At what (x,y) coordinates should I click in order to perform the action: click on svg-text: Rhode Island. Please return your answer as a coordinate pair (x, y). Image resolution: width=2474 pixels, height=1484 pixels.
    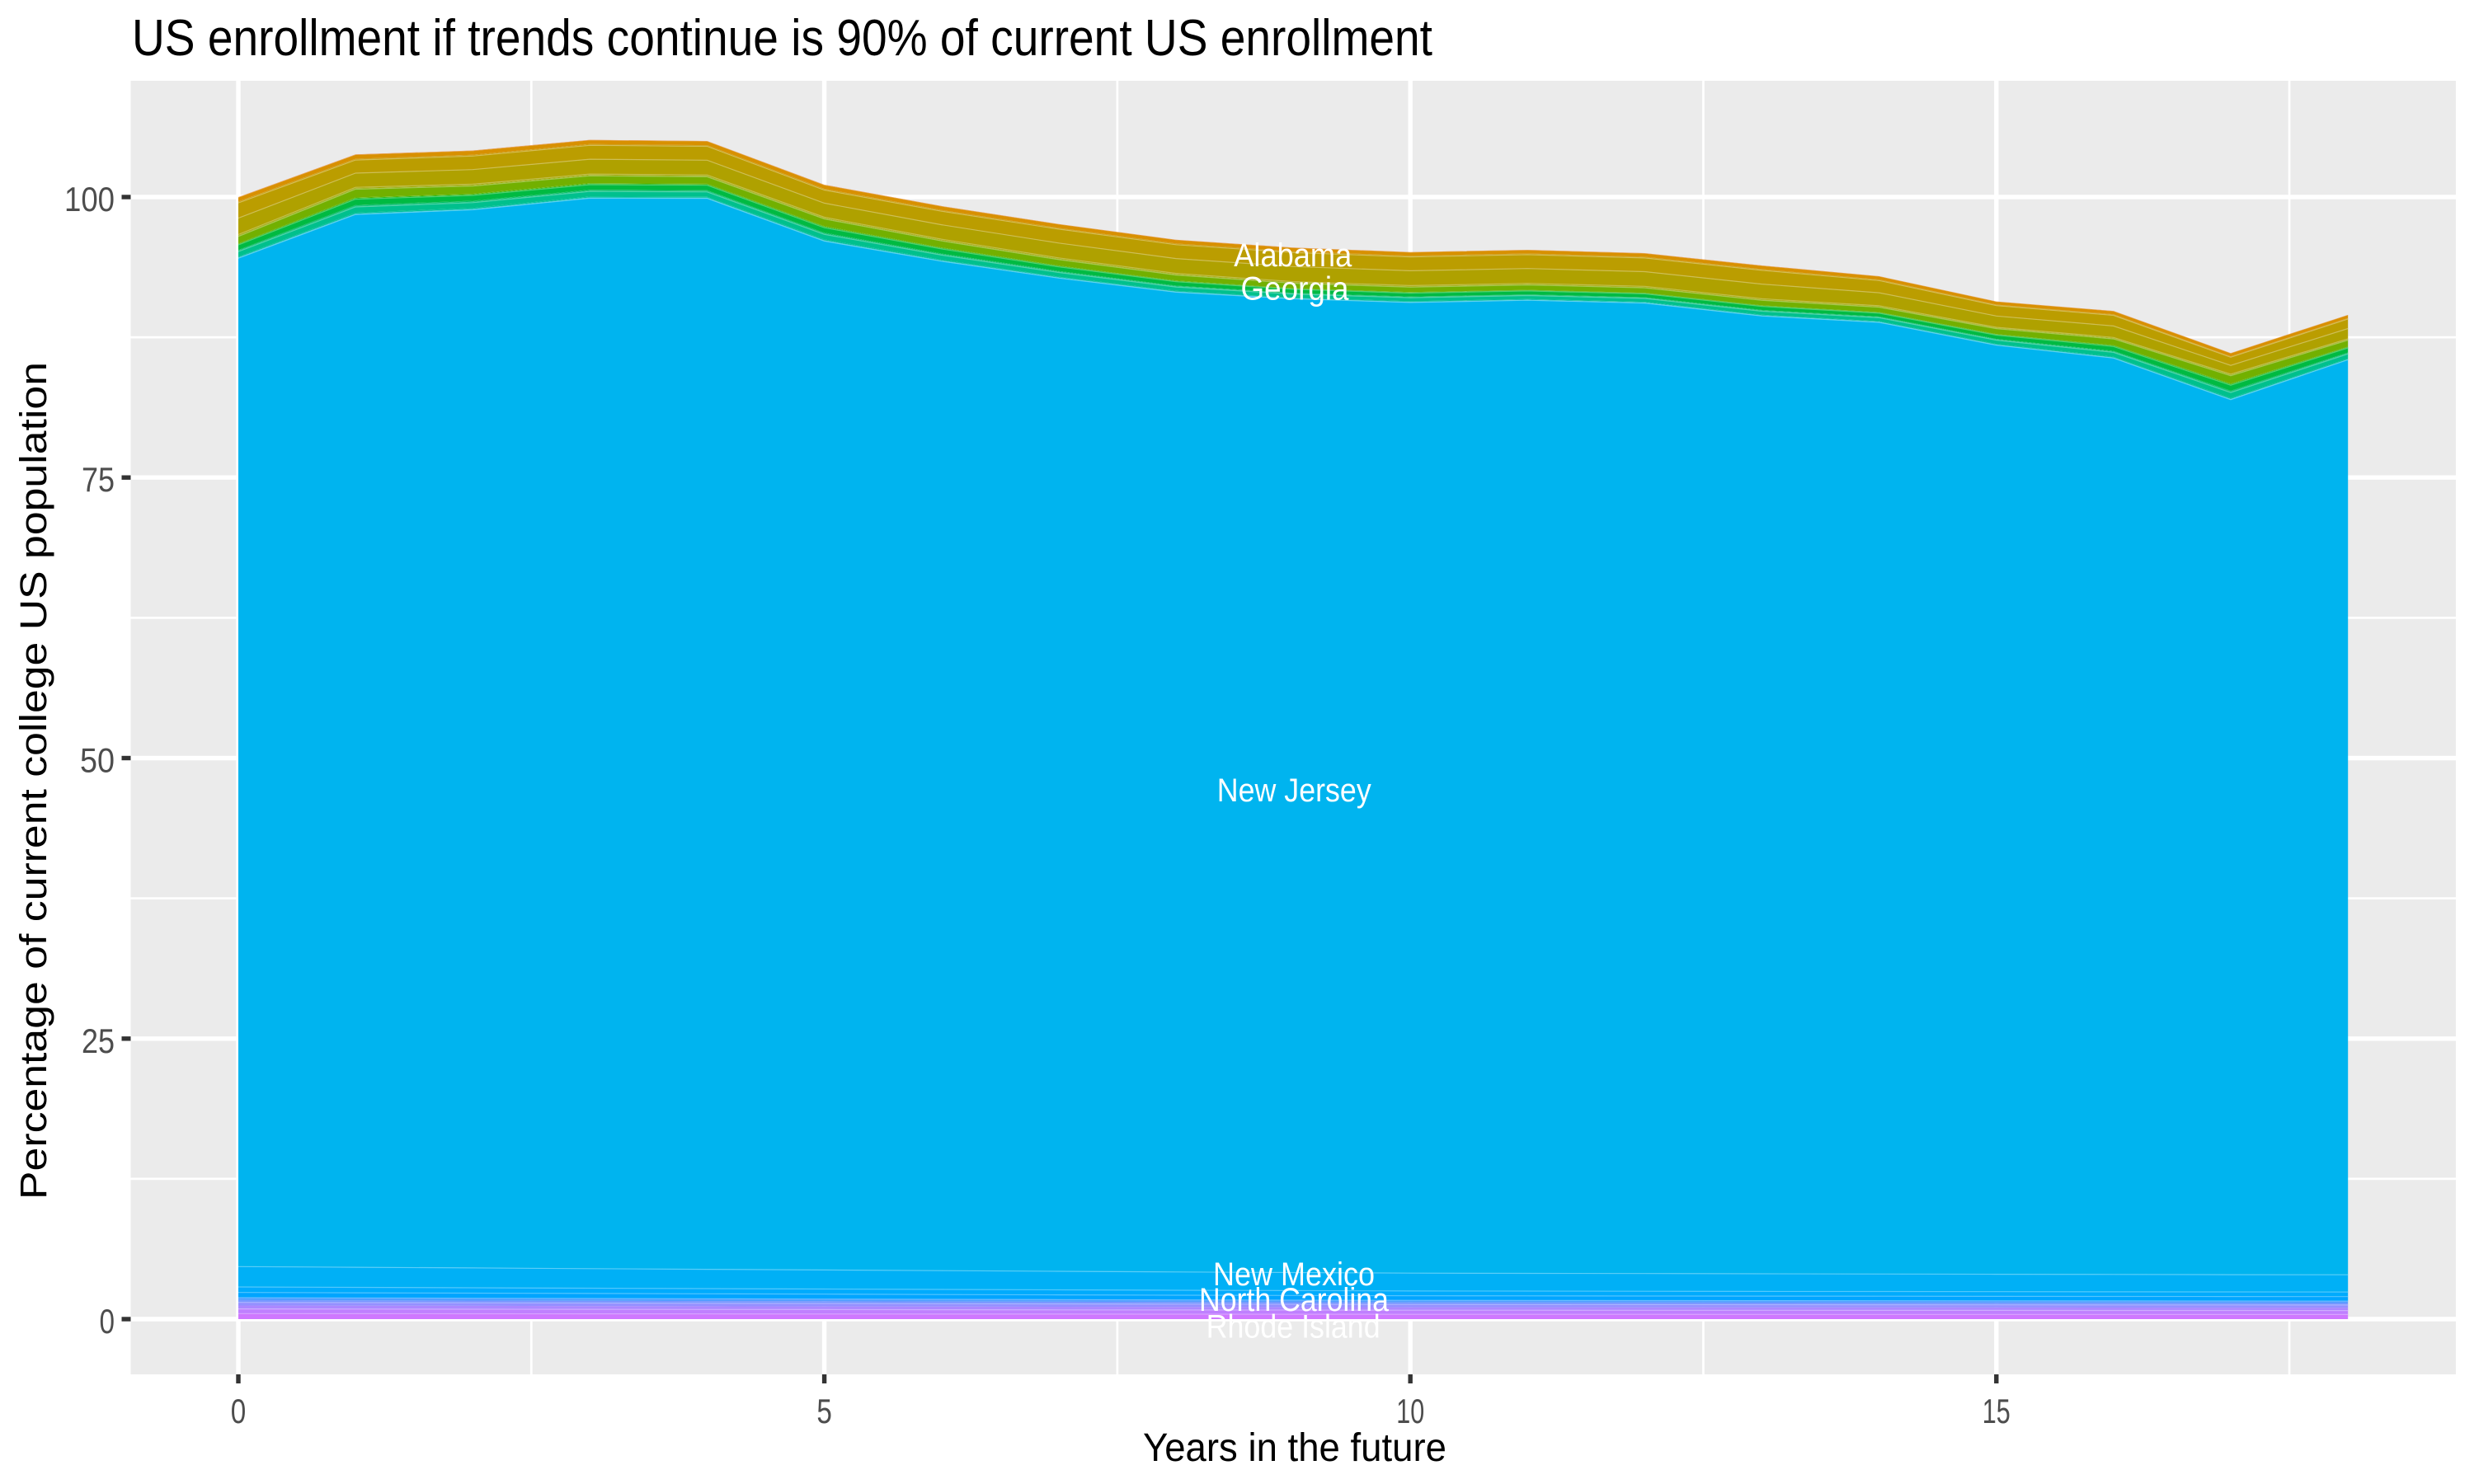
    Looking at the image, I should click on (1293, 1326).